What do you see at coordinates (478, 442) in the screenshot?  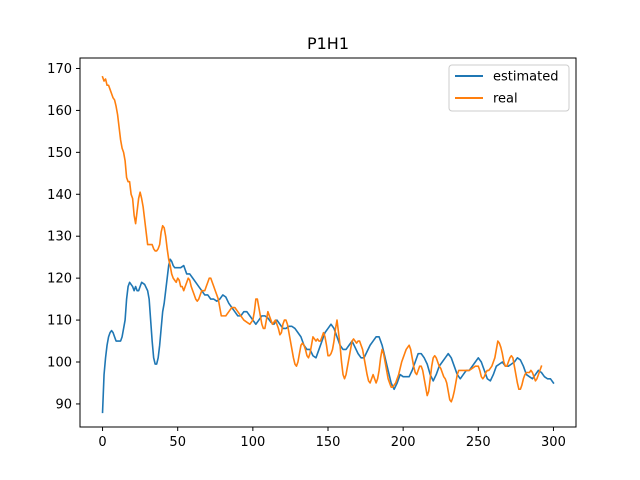 I see `x-tick-label: 250` at bounding box center [478, 442].